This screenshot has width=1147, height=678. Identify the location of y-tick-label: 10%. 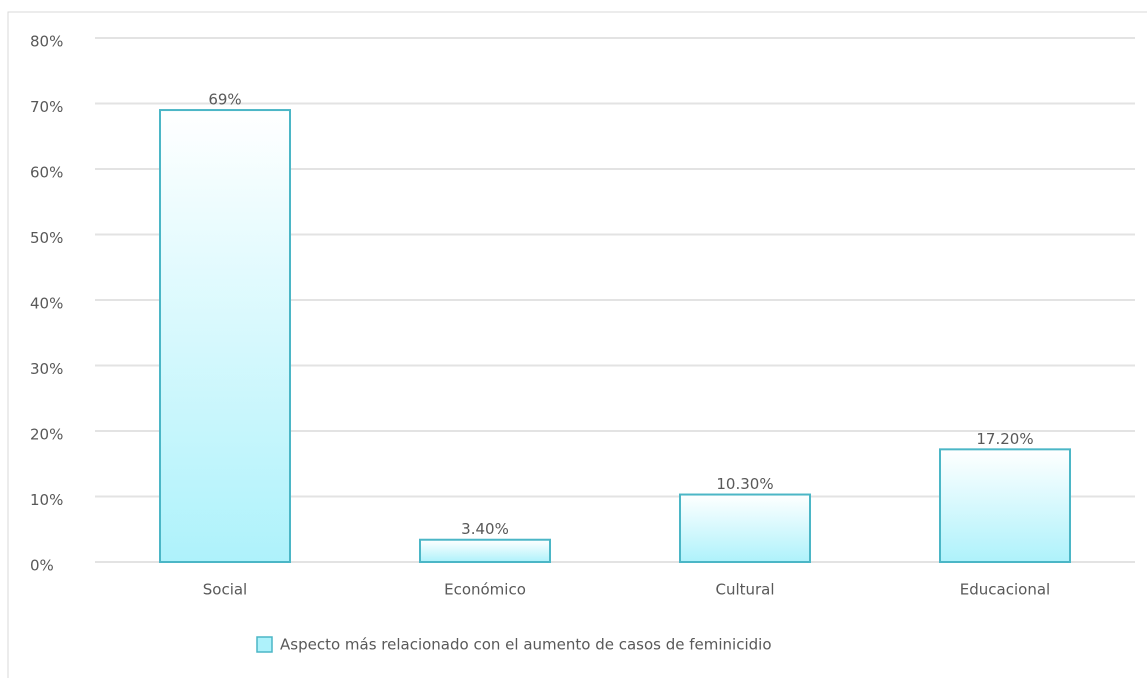
(46, 500).